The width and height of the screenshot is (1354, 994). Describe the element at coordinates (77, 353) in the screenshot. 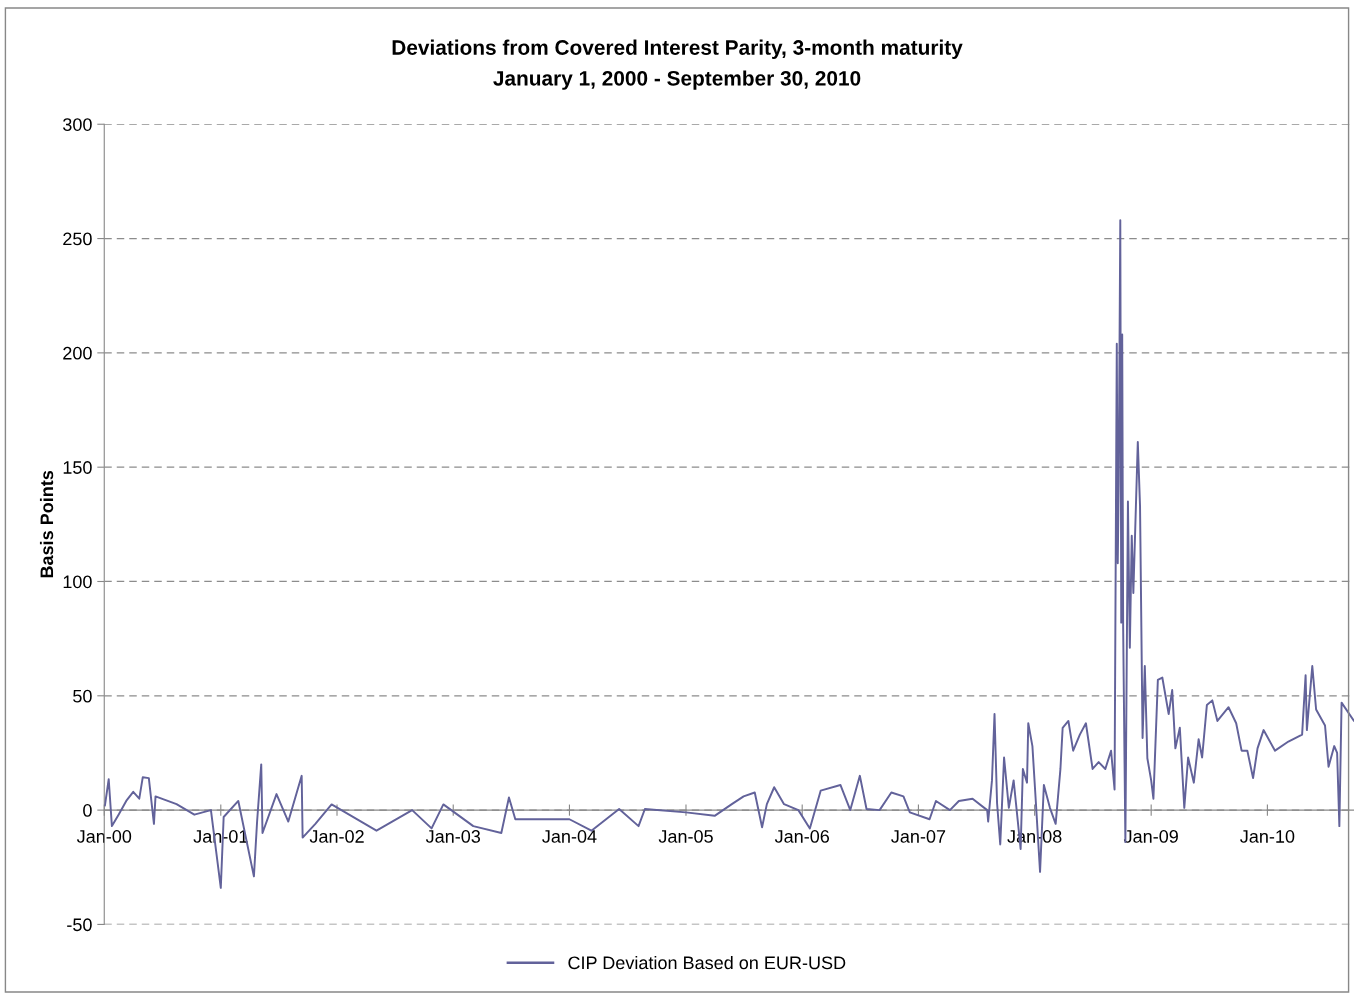

I see `y-tick-label: 200` at that location.